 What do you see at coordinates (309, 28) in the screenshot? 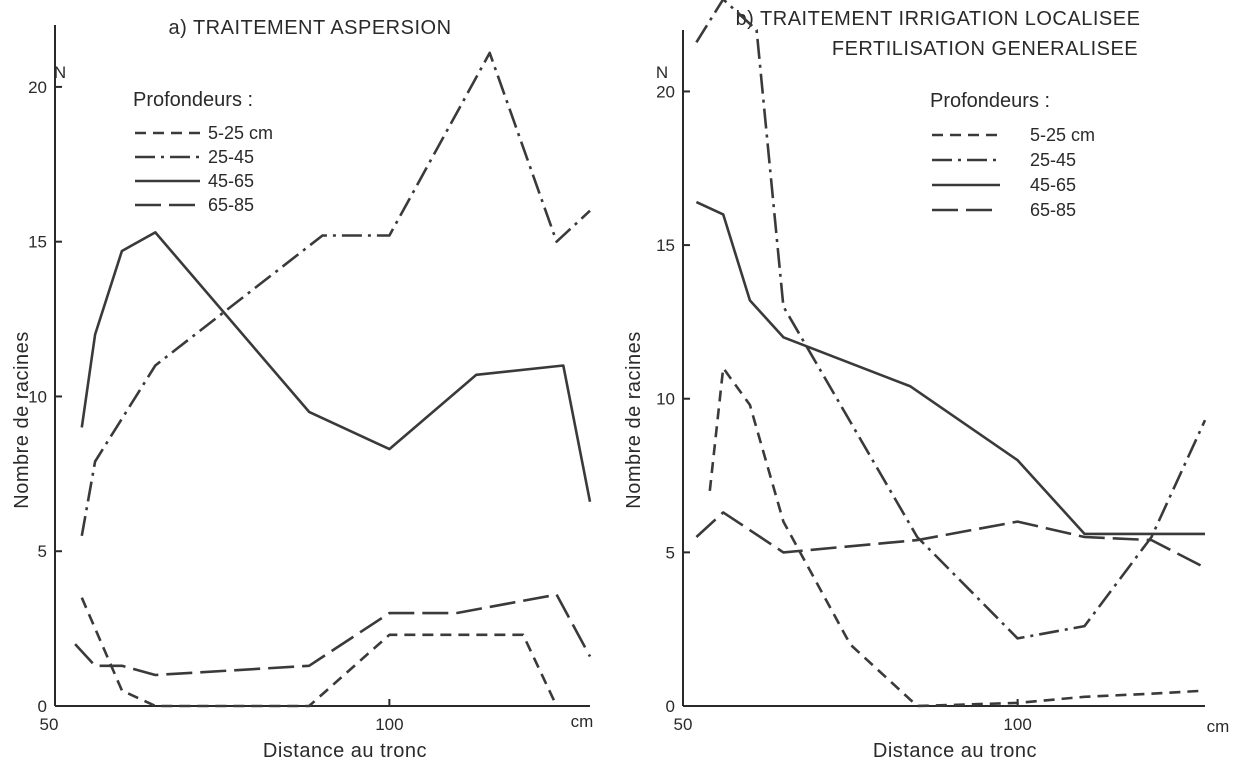
I see `chart-title: a) TRAITEMENT ASPERSION` at bounding box center [309, 28].